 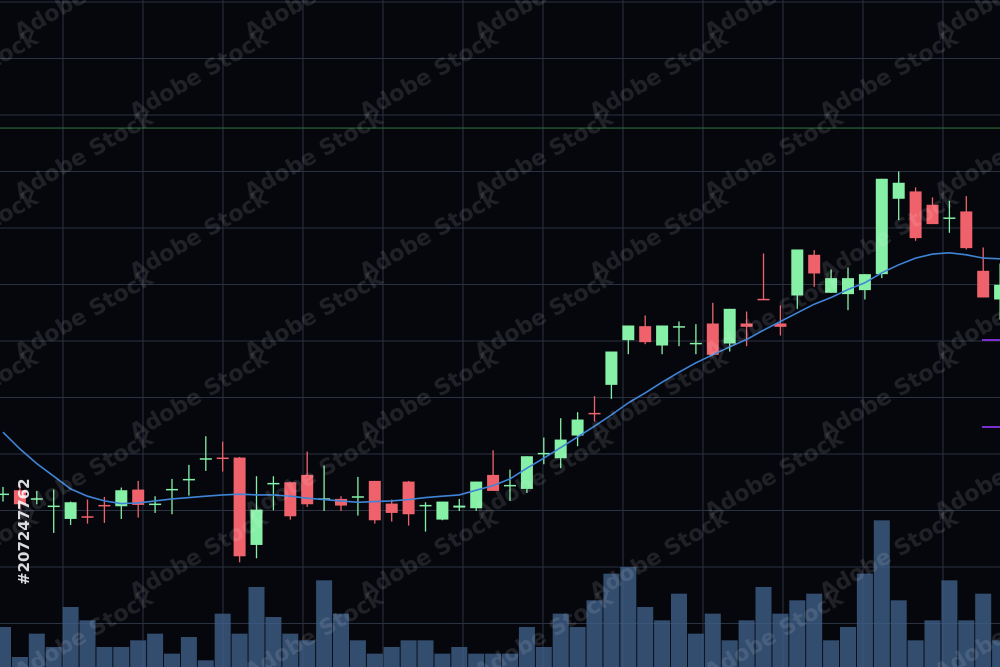 I want to click on price-markers, so click(x=991, y=383).